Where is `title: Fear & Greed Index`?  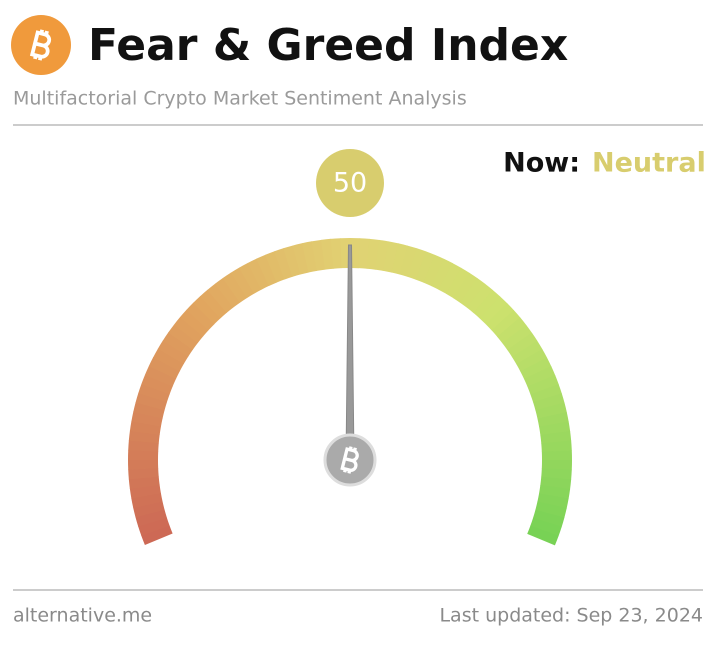
title: Fear & Greed Index is located at coordinates (328, 45).